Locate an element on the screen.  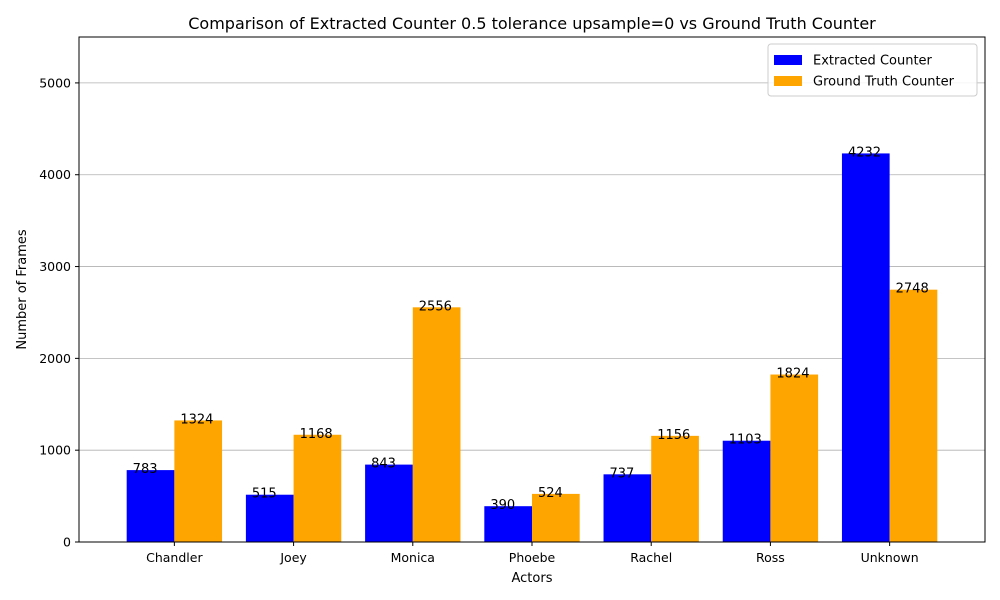
bar-ground-truth-monica is located at coordinates (436, 424).